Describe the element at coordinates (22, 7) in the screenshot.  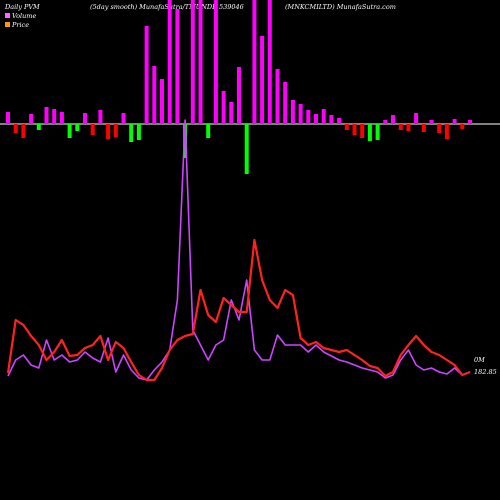
I see `header-left: Daily PVM` at that location.